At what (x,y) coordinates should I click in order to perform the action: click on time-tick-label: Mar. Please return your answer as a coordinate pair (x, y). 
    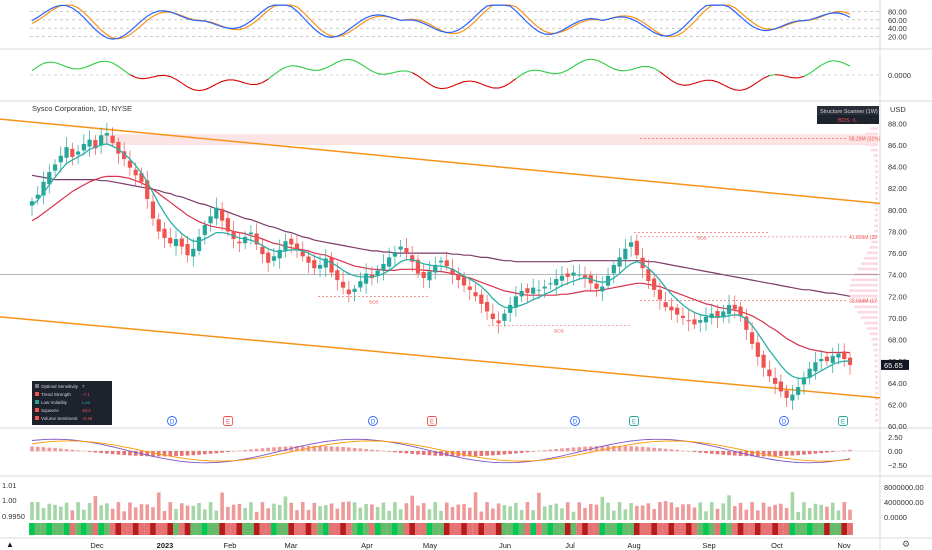
    Looking at the image, I should click on (291, 545).